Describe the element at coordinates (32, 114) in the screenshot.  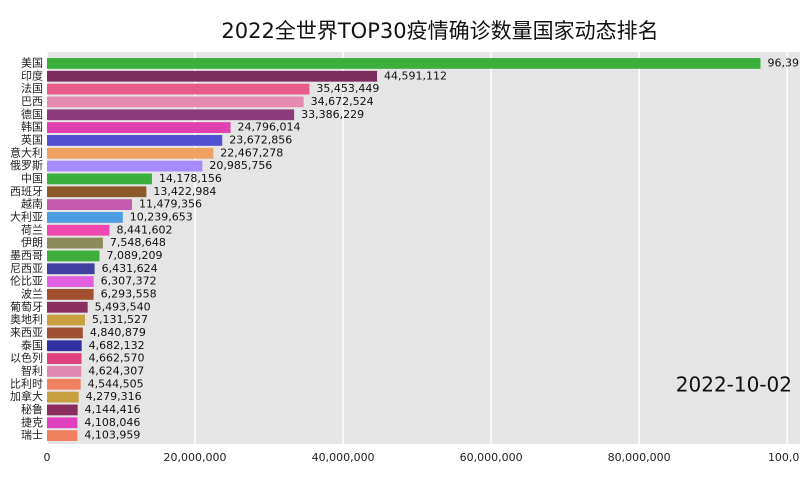
I see `y-tick-label: 德国` at that location.